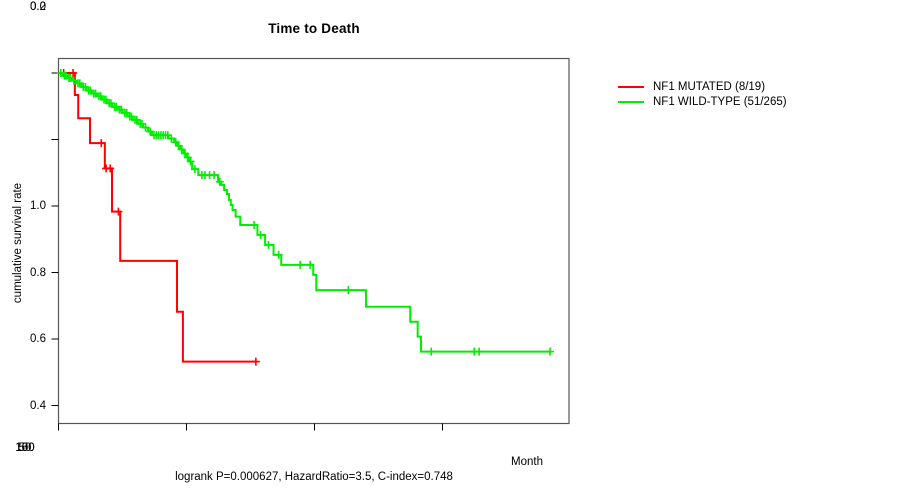 This screenshot has width=900, height=500. Describe the element at coordinates (157, 217) in the screenshot. I see `survival-curve-mutated` at that location.